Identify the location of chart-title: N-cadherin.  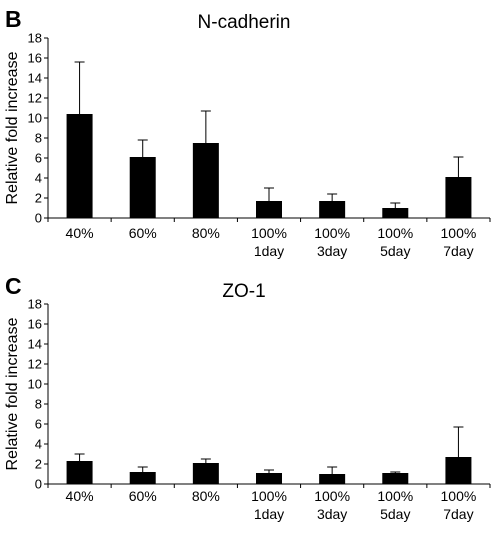
(244, 22).